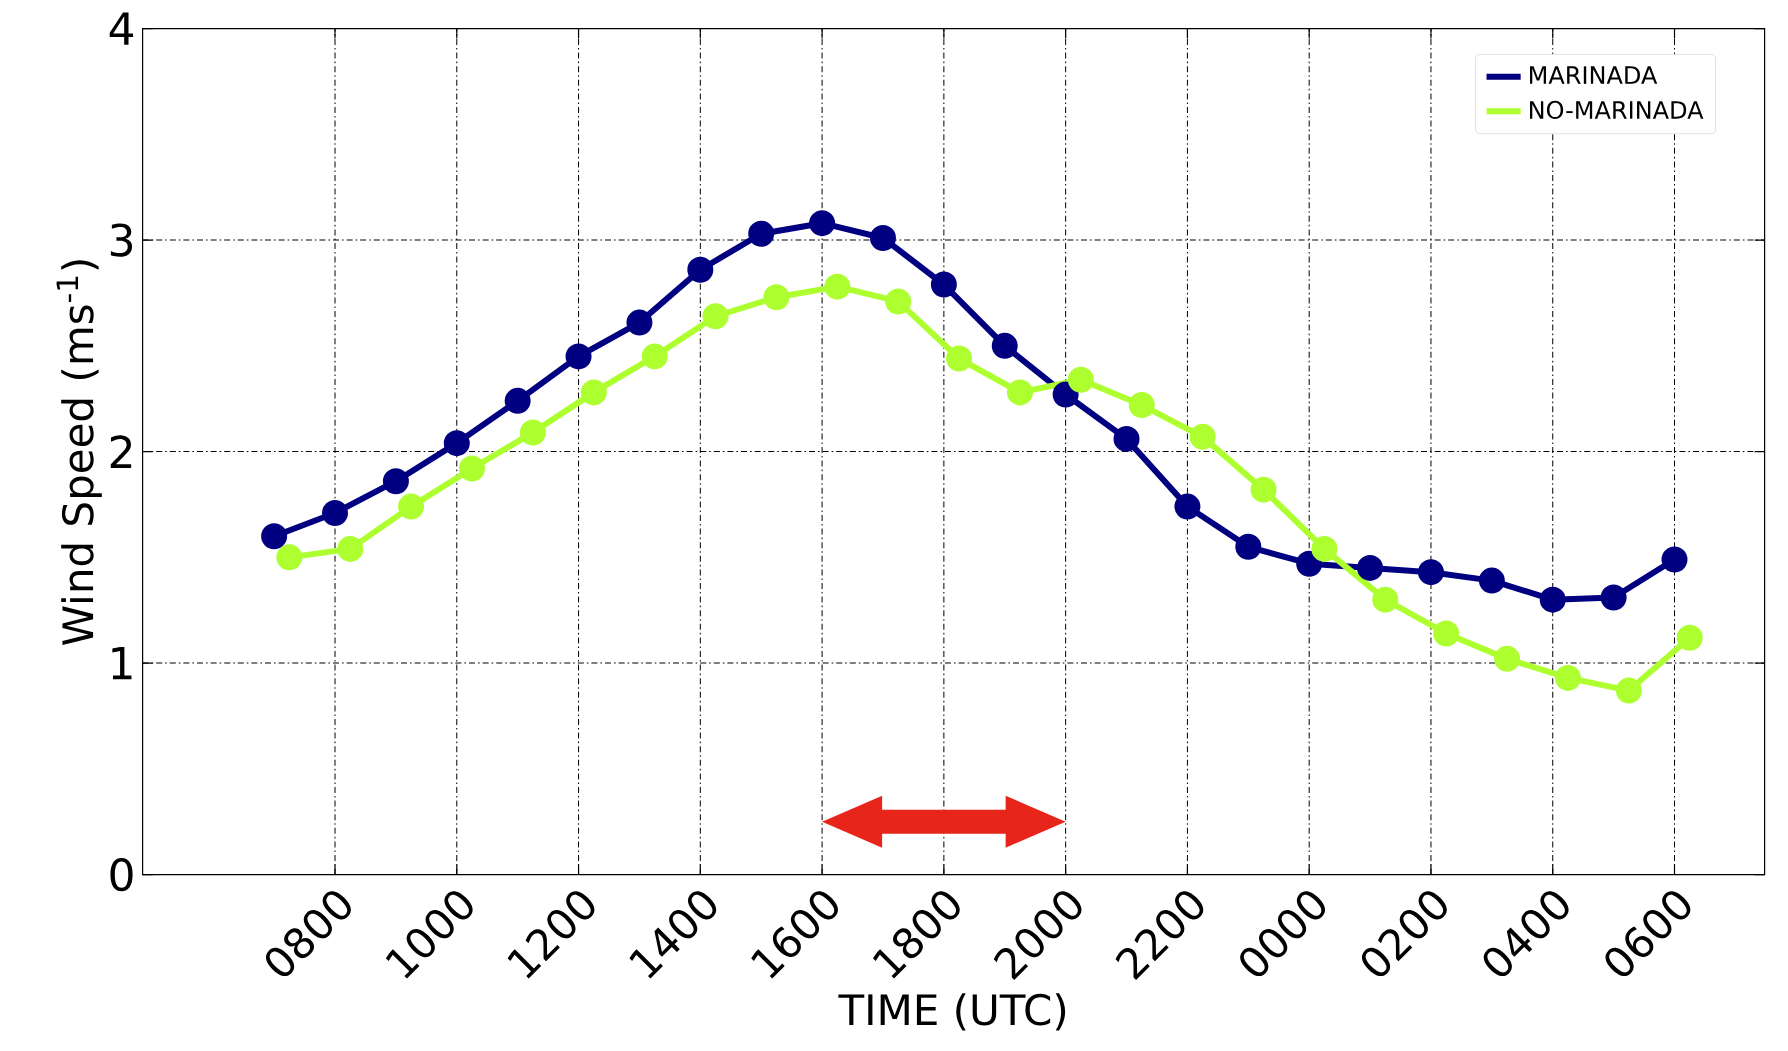  I want to click on y-tick-label: 0, so click(121, 874).